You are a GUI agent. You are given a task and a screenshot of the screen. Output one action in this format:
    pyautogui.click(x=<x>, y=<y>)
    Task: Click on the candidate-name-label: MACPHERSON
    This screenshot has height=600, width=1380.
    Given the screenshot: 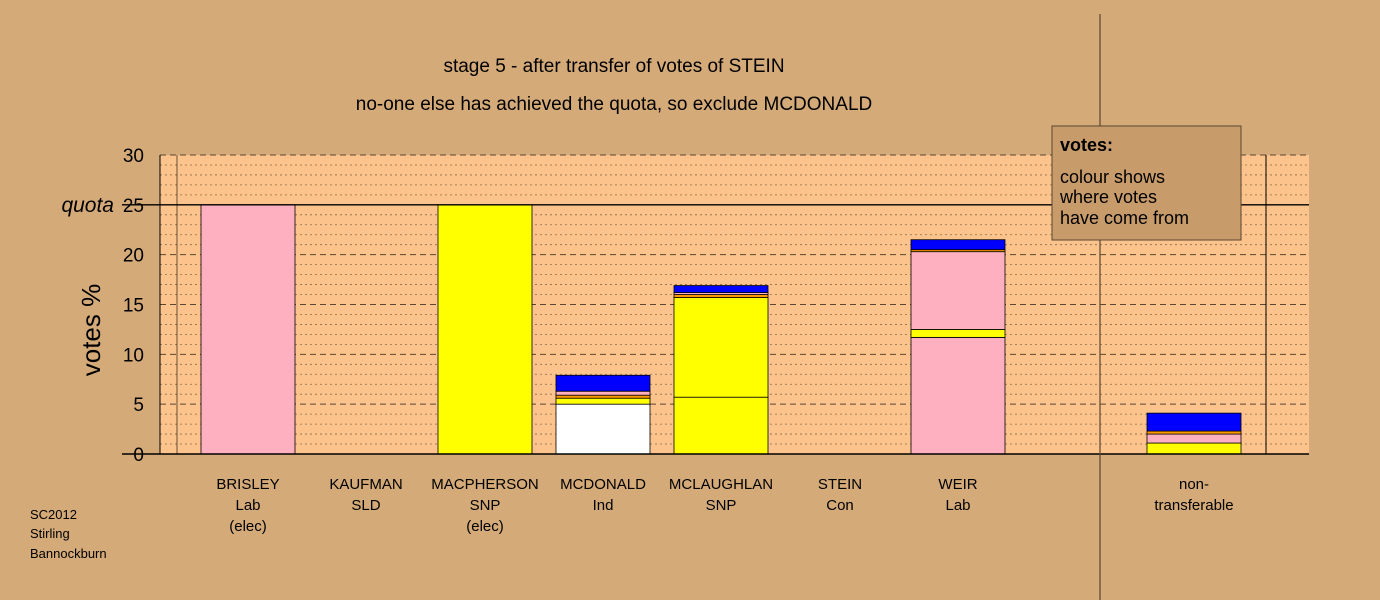 What is the action you would take?
    pyautogui.click(x=485, y=484)
    